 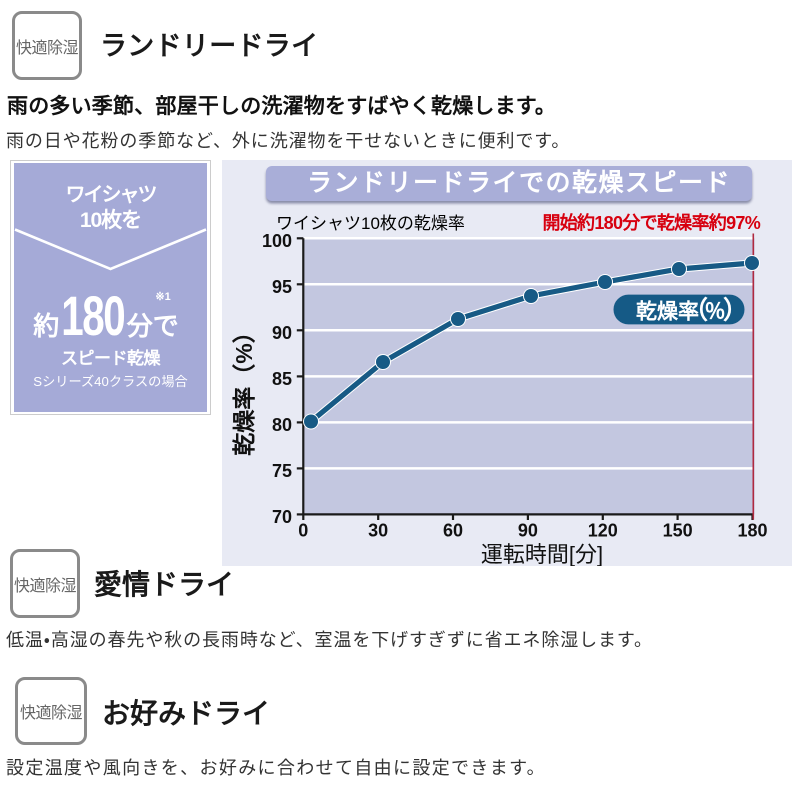 What do you see at coordinates (282, 517) in the screenshot?
I see `svg-text: 70` at bounding box center [282, 517].